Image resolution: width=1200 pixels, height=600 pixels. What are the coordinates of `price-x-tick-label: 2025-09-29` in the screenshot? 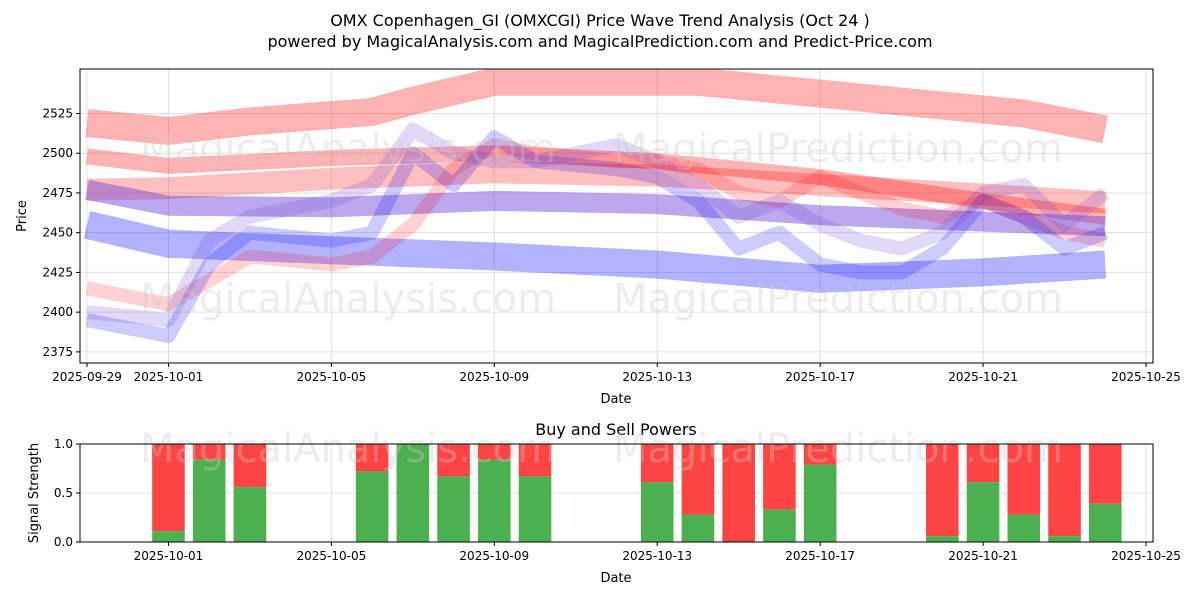 It's located at (87, 377).